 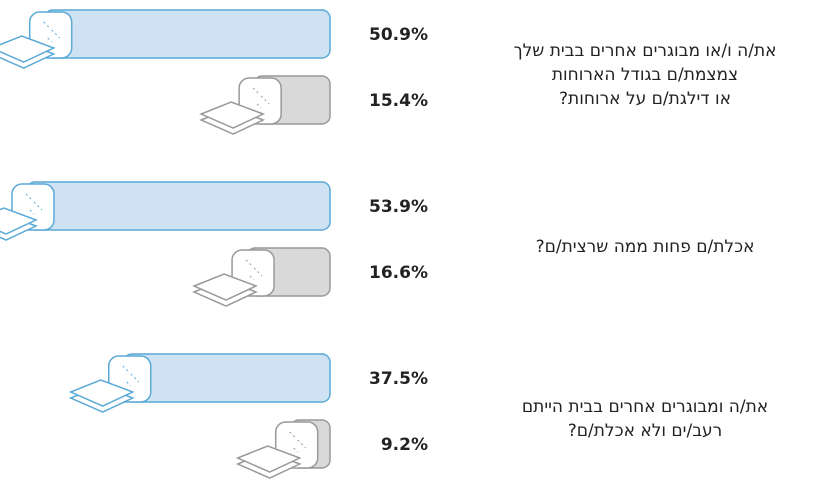 I want to click on value-label: 9.2%, so click(x=404, y=445).